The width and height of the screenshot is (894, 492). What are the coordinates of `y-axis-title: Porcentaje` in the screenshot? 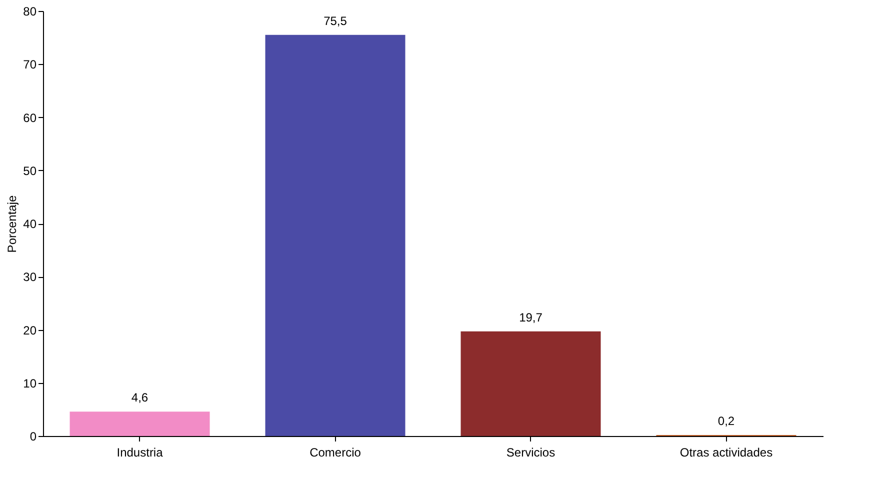 It's located at (12, 223).